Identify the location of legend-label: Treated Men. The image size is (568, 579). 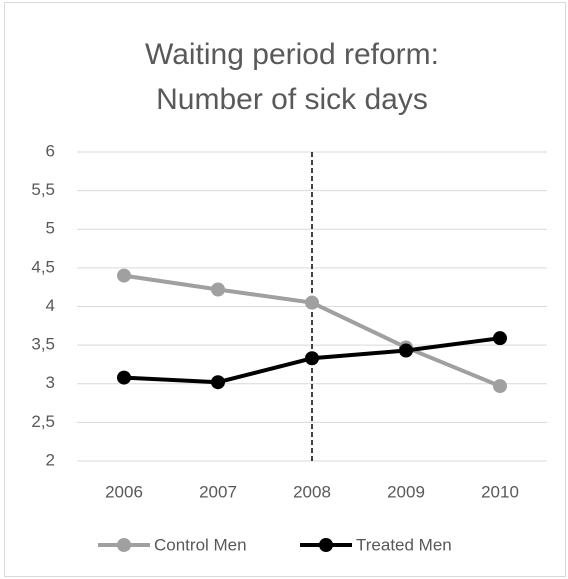
(404, 544).